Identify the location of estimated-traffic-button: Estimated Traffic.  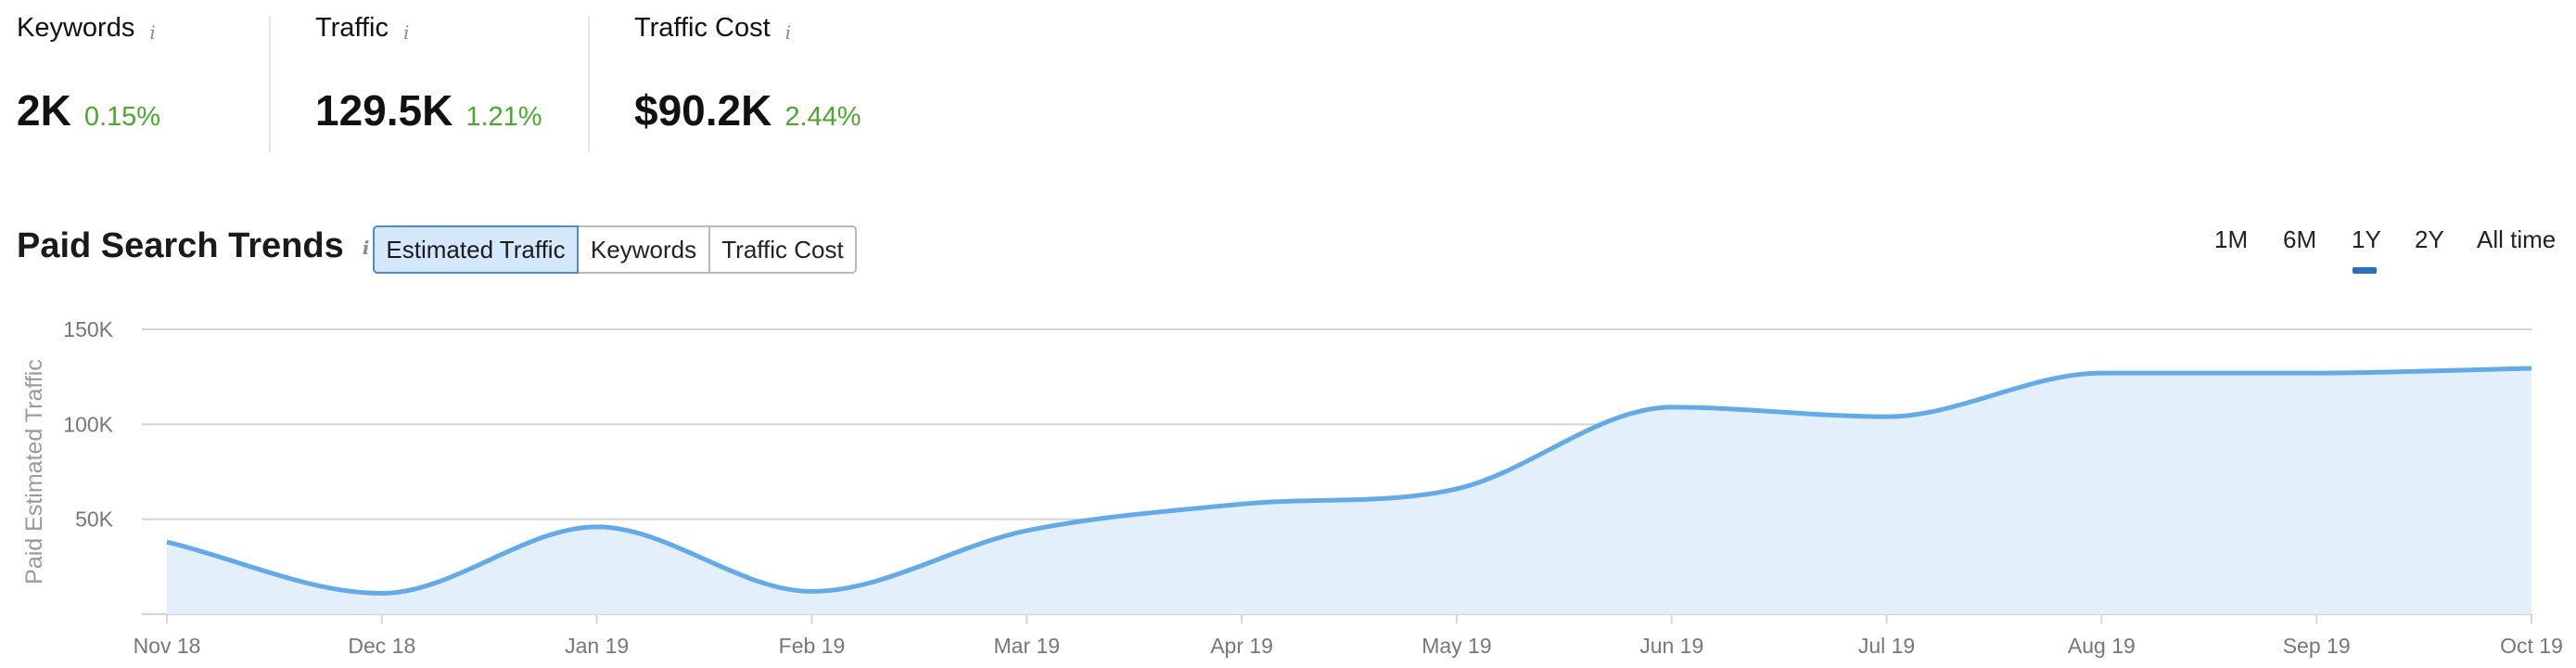
(476, 249).